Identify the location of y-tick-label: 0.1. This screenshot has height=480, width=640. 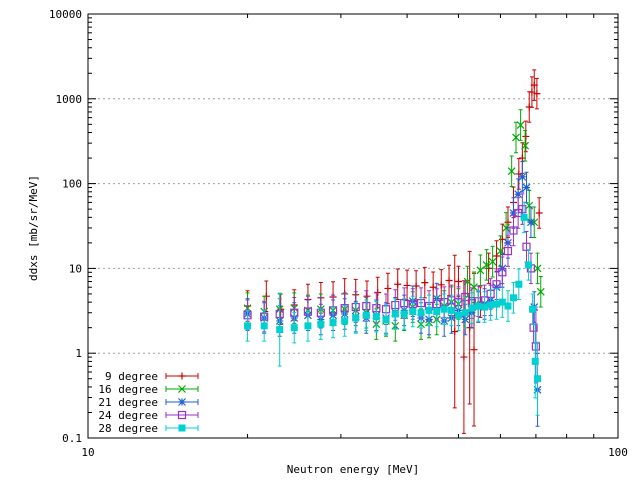
(72, 438).